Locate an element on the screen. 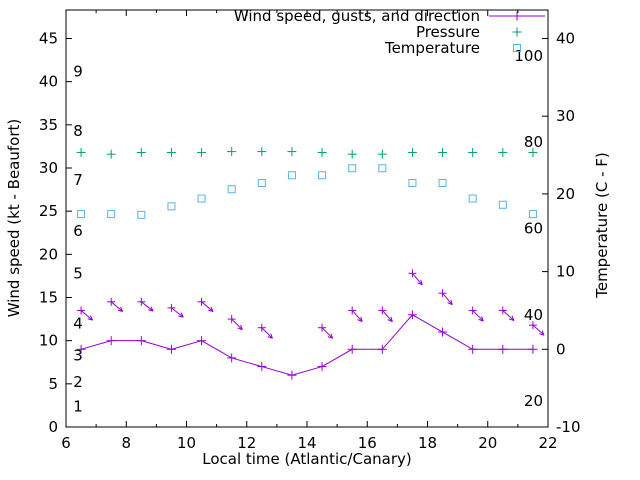 Image resolution: width=640 pixels, height=480 pixels. svg-text: 45 is located at coordinates (48, 38).